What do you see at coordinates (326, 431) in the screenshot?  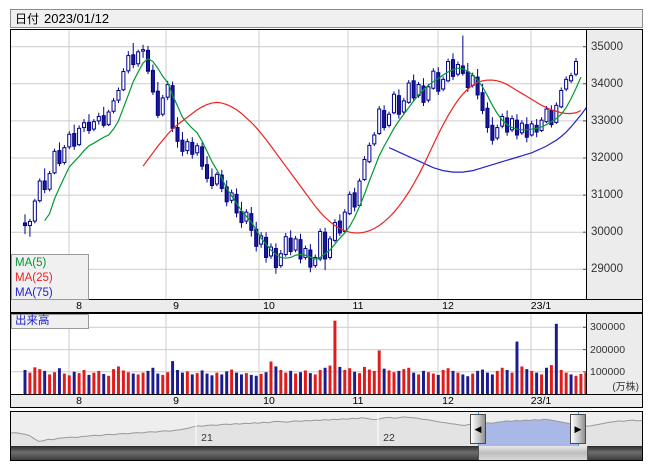 I see `overview-selection-region` at bounding box center [326, 431].